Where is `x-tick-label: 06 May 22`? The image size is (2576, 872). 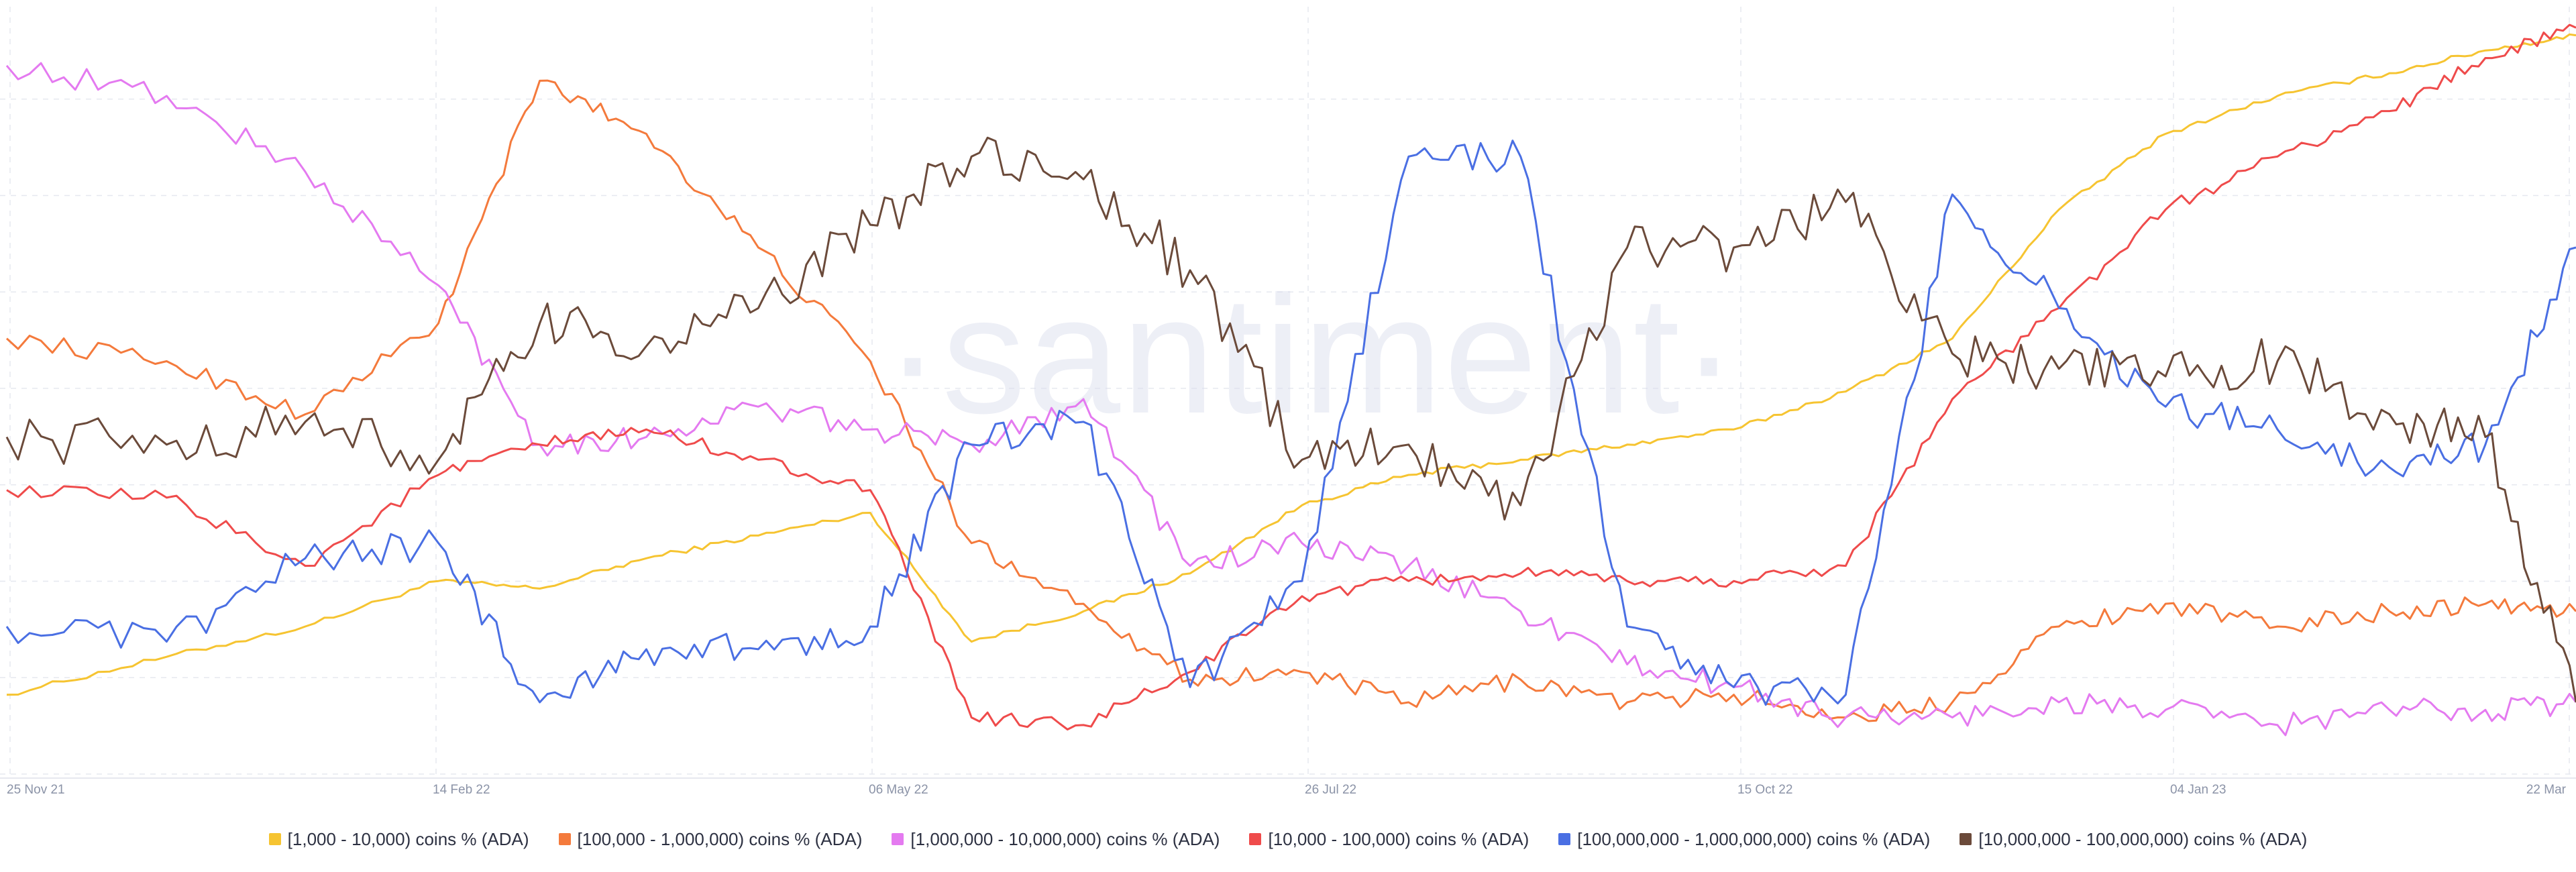
x-tick-label: 06 May 22 is located at coordinates (898, 790).